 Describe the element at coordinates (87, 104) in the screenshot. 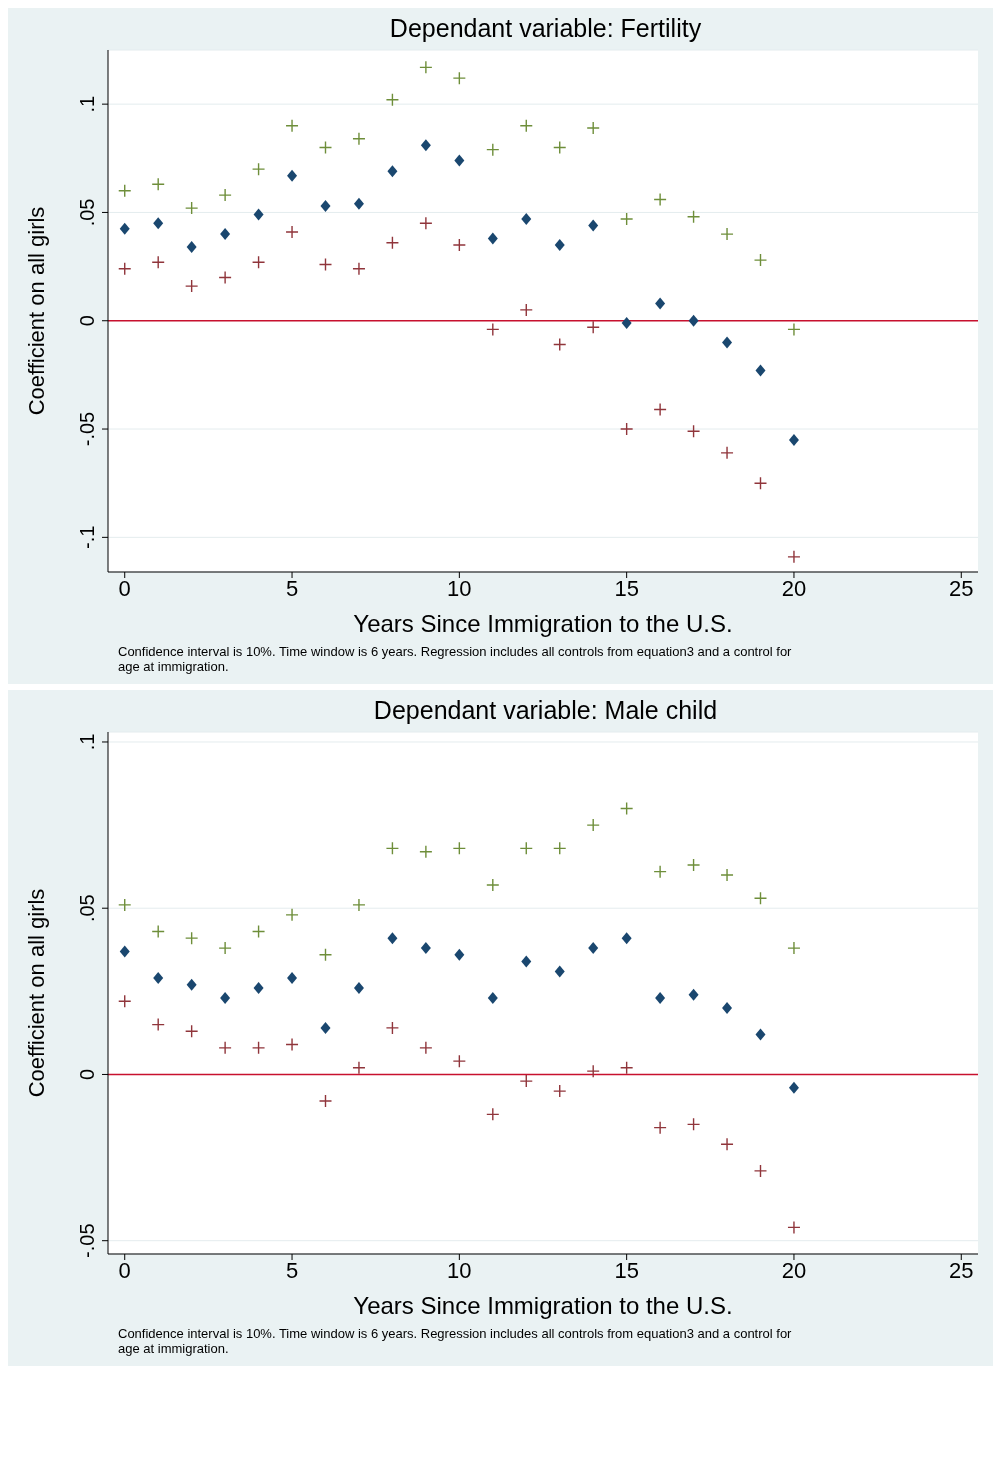

I see `y-tick-label: .1` at that location.